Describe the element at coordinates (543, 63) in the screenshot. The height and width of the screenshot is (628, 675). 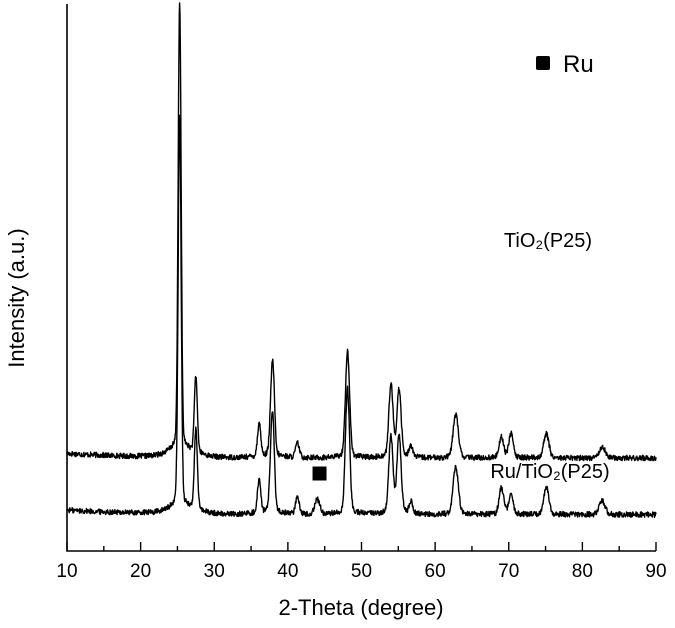
I see `legend-marker` at that location.